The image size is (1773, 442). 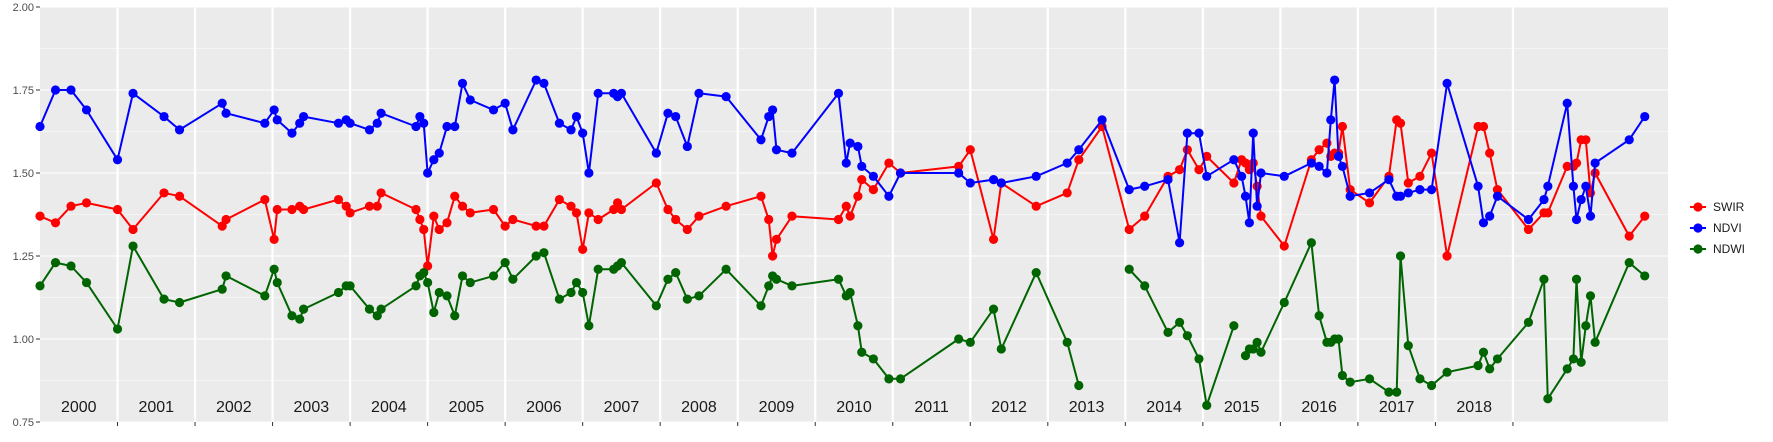 I want to click on series-line, so click(x=1445, y=320).